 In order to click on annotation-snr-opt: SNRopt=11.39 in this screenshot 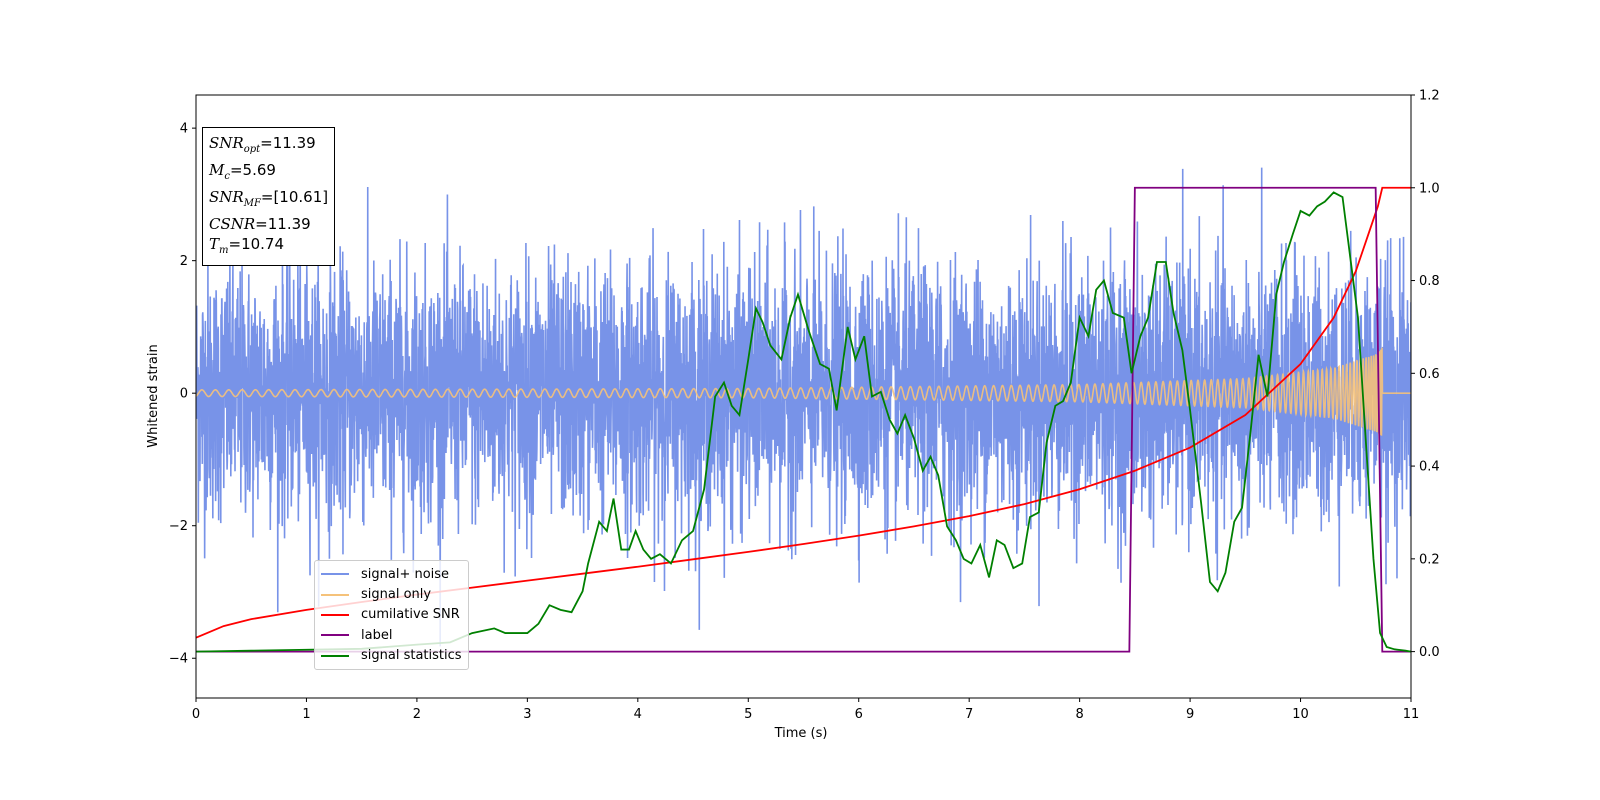, I will do `click(262, 144)`.